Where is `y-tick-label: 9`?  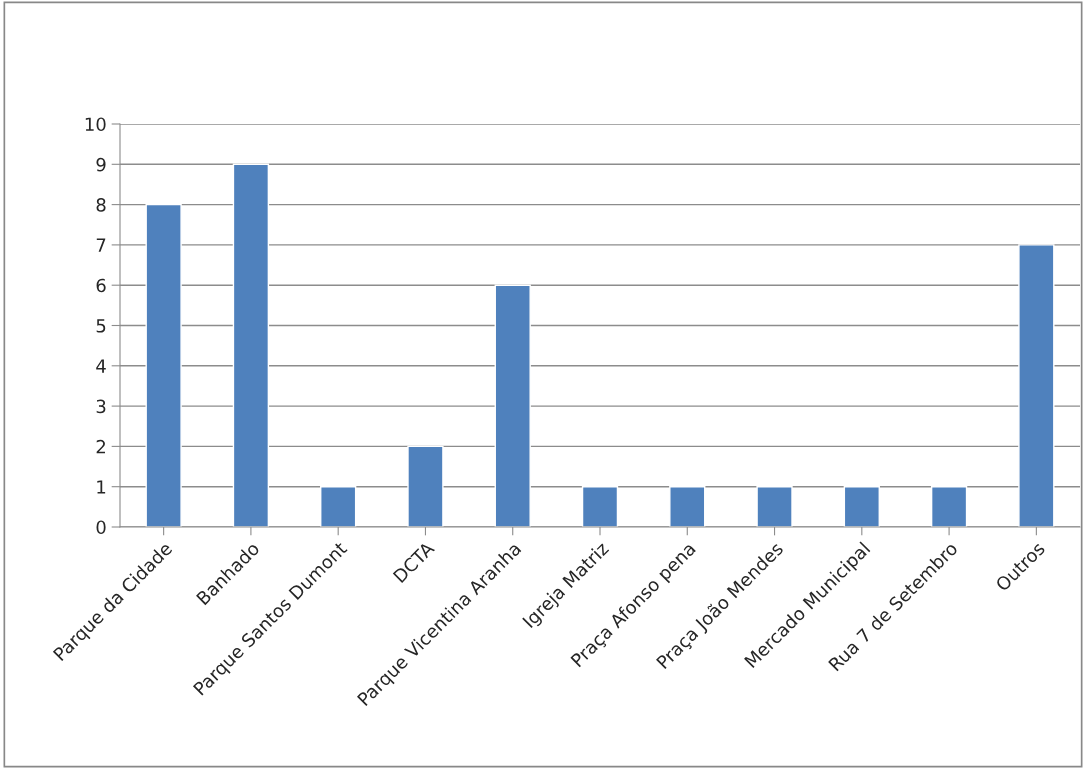 y-tick-label: 9 is located at coordinates (101, 164).